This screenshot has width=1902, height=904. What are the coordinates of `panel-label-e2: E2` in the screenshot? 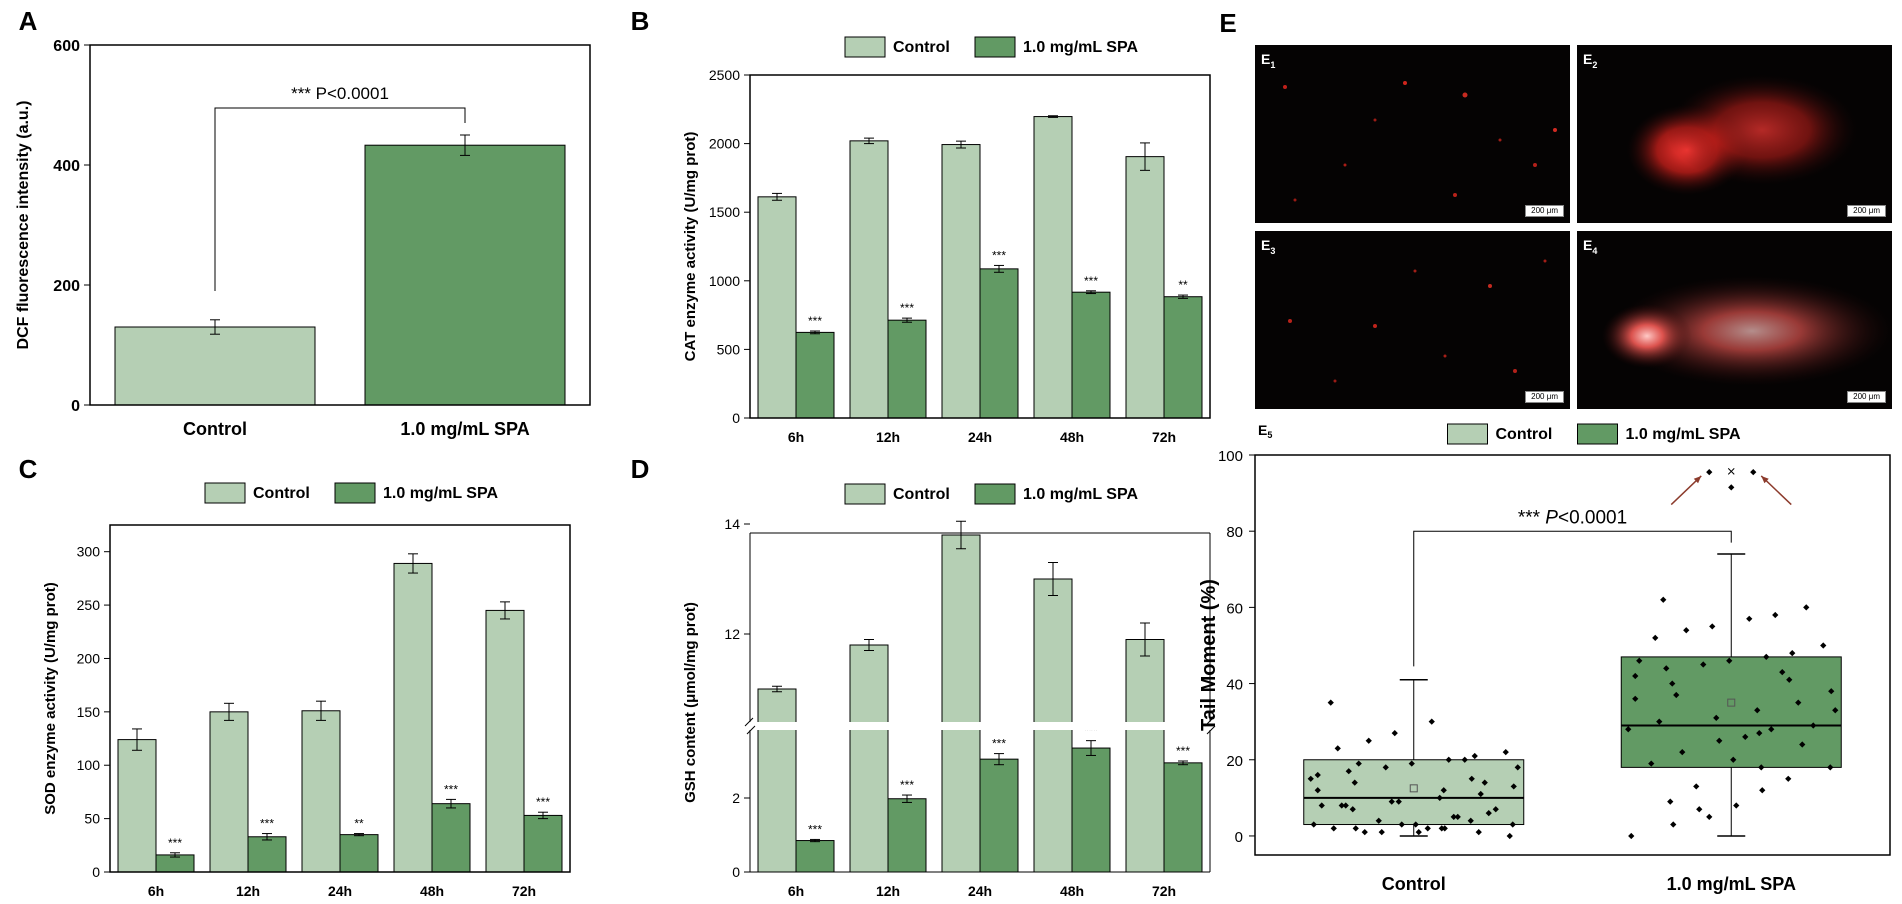 It's located at (1590, 60).